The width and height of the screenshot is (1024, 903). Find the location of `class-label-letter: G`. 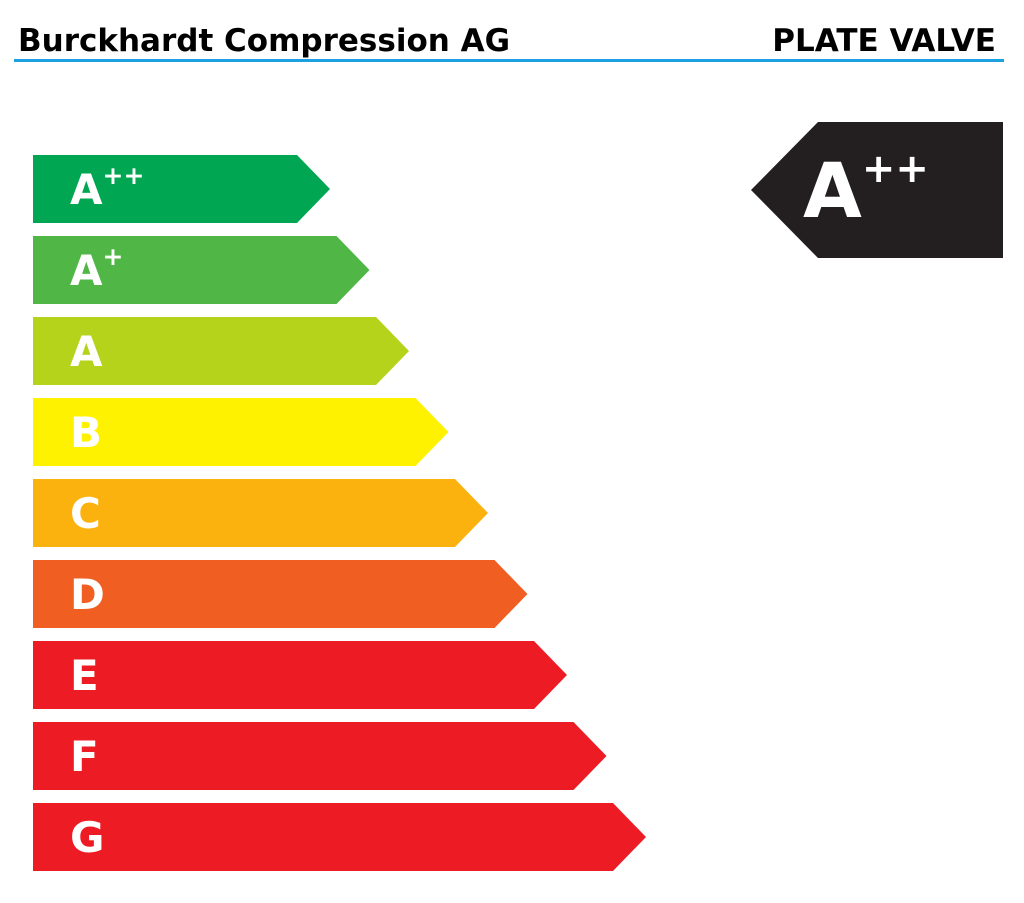

class-label-letter: G is located at coordinates (87, 837).